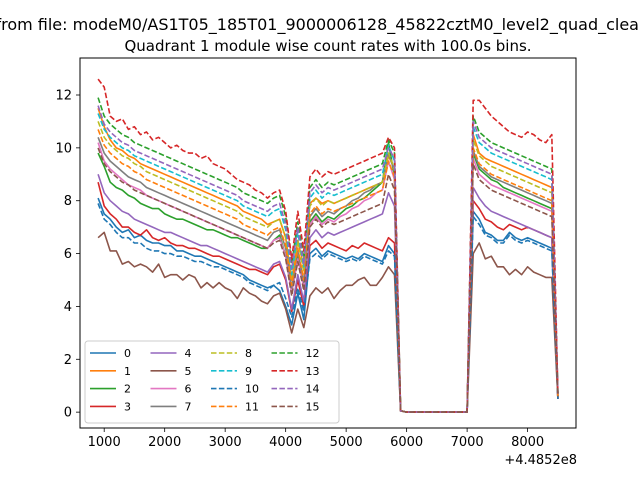 Image resolution: width=640 pixels, height=480 pixels. Describe the element at coordinates (225, 442) in the screenshot. I see `x-tick-label: 3000` at that location.